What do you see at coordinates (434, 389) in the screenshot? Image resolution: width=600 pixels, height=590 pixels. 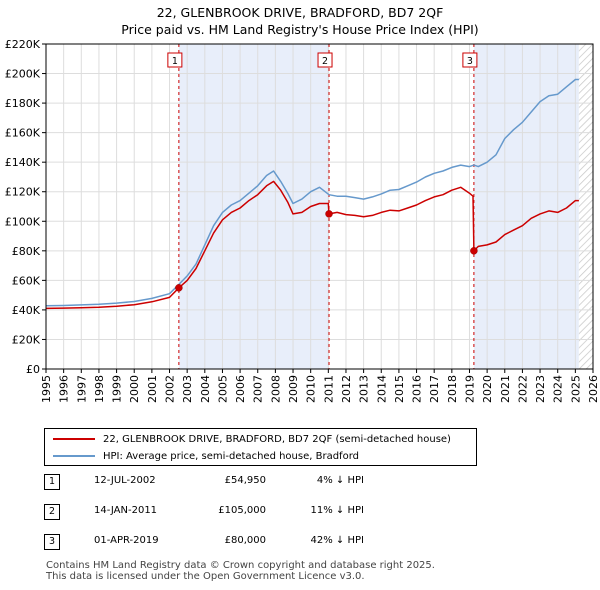 I see `x-tick-label: 2017` at bounding box center [434, 389].